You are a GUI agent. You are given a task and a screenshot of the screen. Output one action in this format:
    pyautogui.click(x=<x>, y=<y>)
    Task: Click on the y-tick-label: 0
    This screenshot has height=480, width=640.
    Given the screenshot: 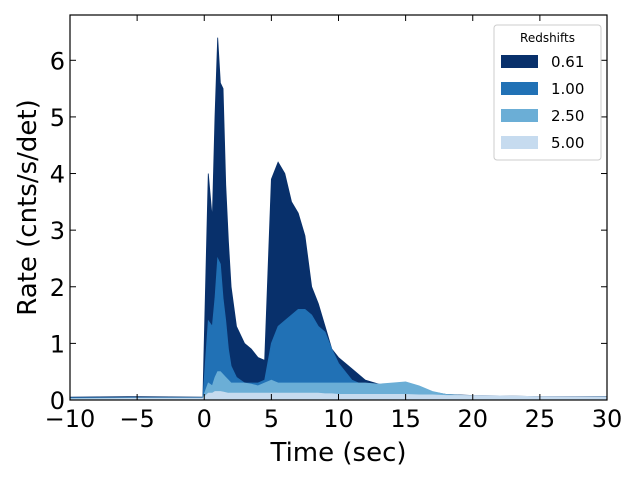 What is the action you would take?
    pyautogui.click(x=57, y=401)
    